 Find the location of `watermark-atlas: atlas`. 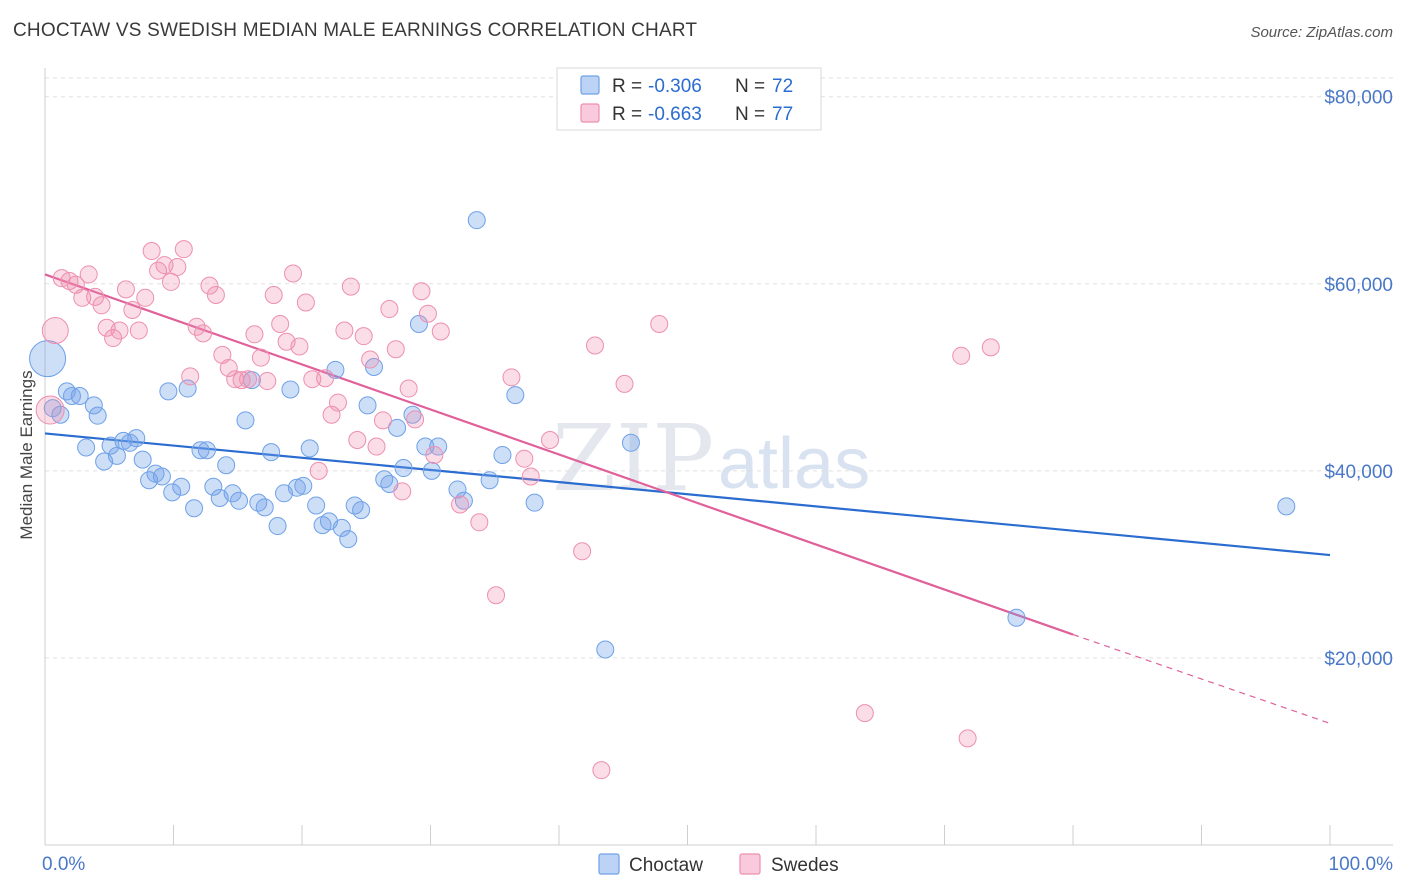

watermark-atlas: atlas is located at coordinates (794, 464).